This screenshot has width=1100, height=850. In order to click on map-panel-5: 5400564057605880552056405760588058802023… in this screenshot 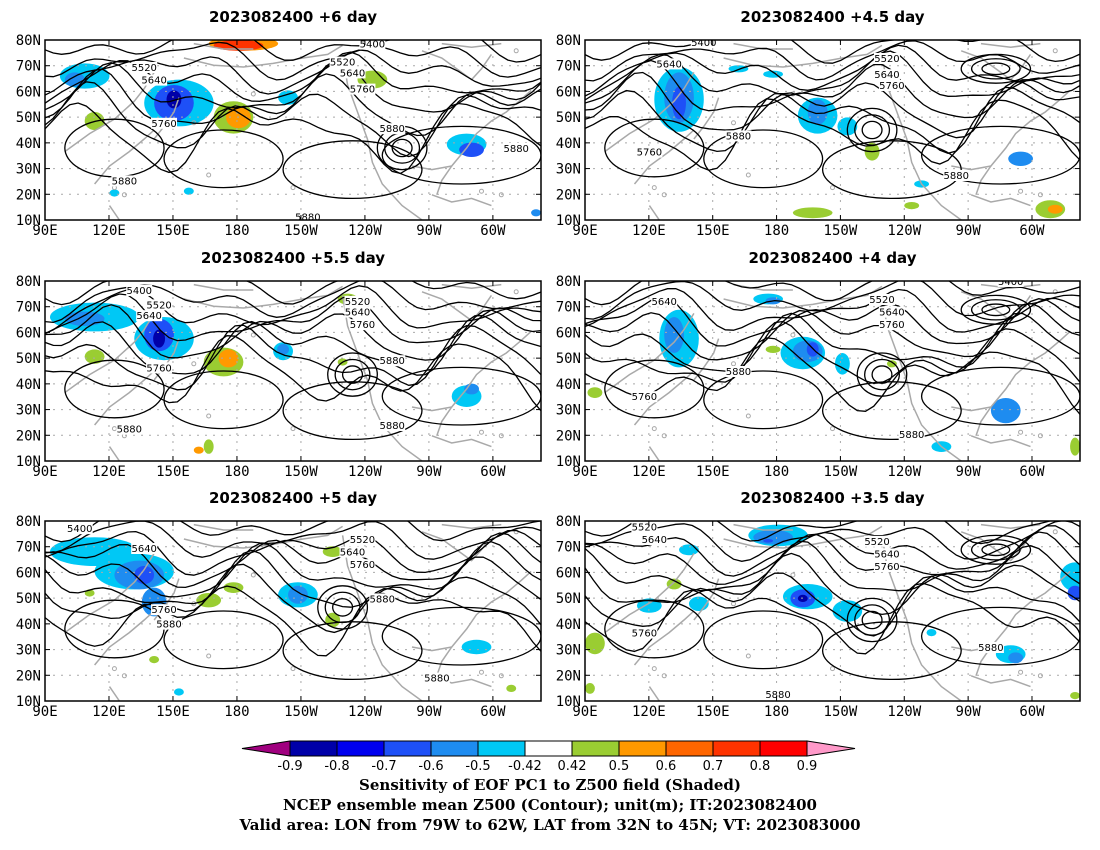, I will do `click(279, 604)`.